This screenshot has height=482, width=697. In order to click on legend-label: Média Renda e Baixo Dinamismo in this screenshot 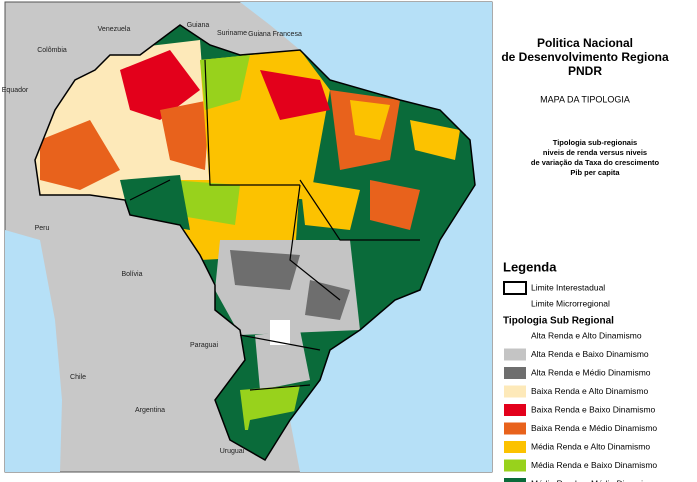, I will do `click(594, 465)`.